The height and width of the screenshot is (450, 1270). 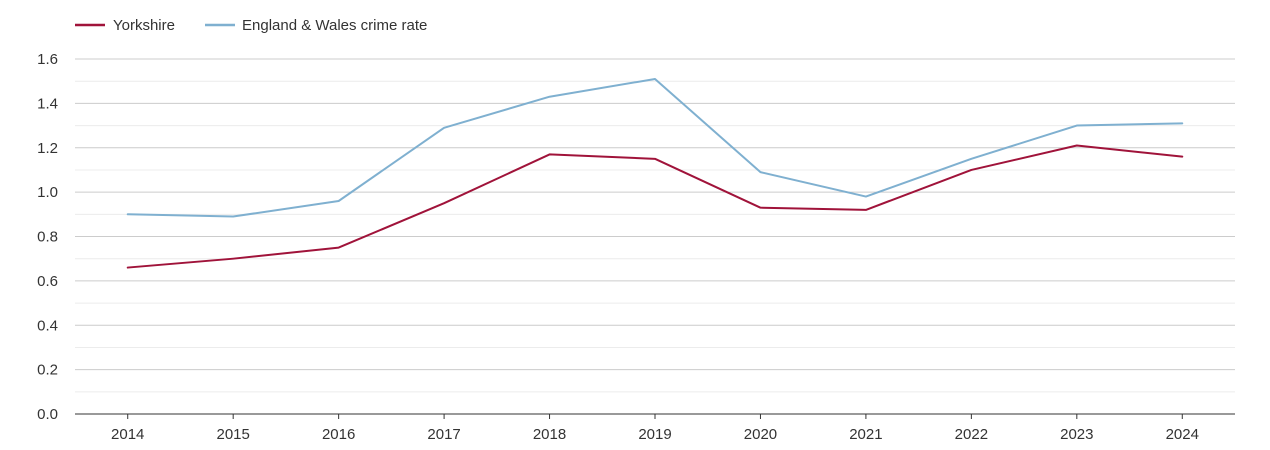 What do you see at coordinates (760, 434) in the screenshot?
I see `x-tick-label: 2020` at bounding box center [760, 434].